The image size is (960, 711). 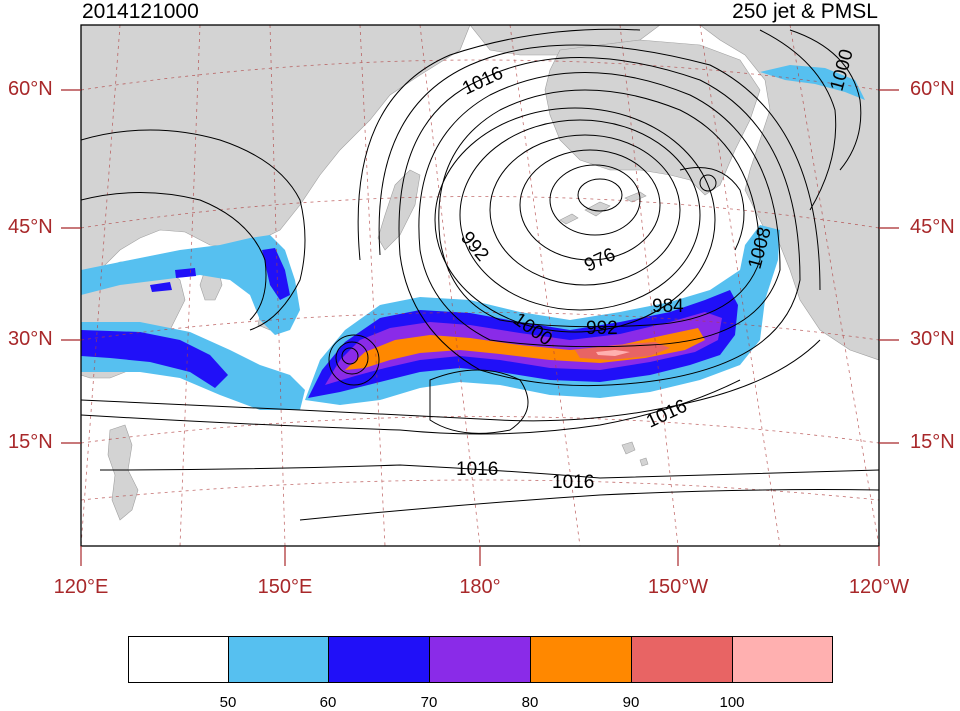 I want to click on lon-label: 120°W, so click(x=879, y=587).